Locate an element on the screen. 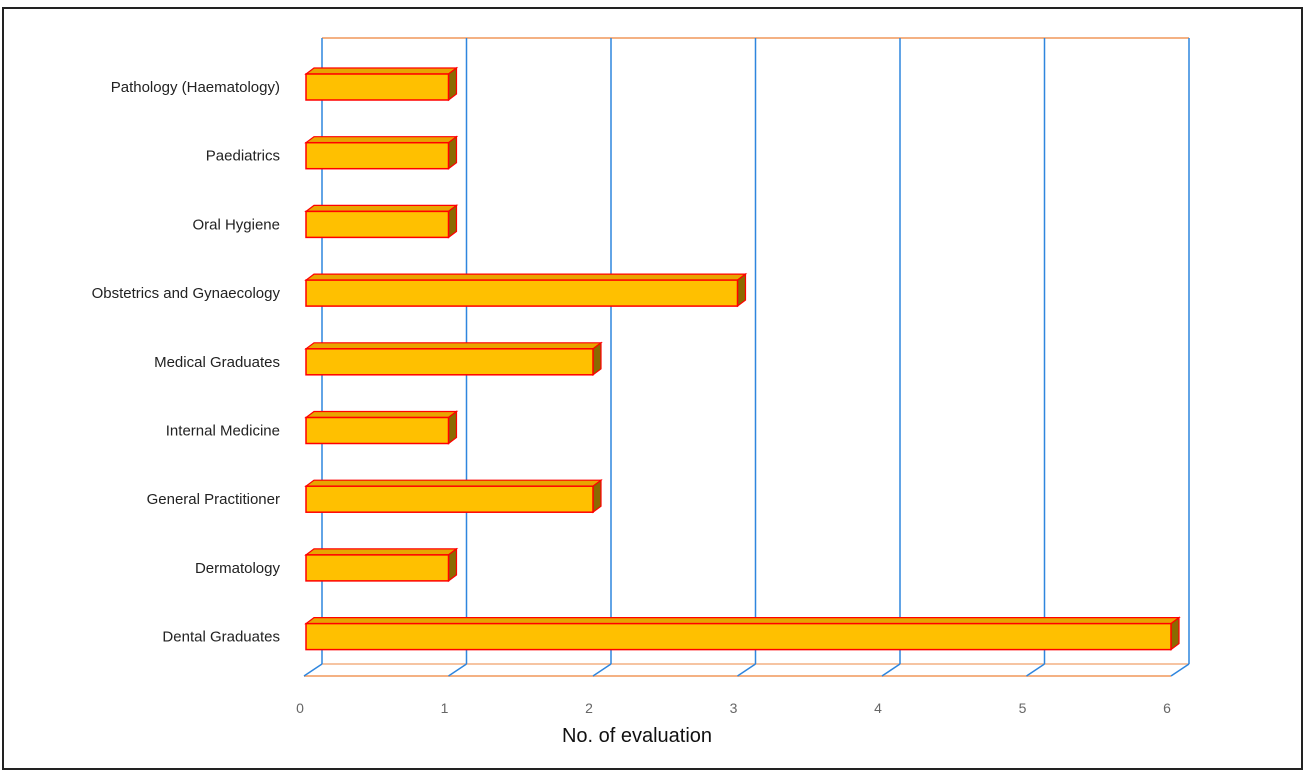  category-label: Paediatrics is located at coordinates (243, 156).